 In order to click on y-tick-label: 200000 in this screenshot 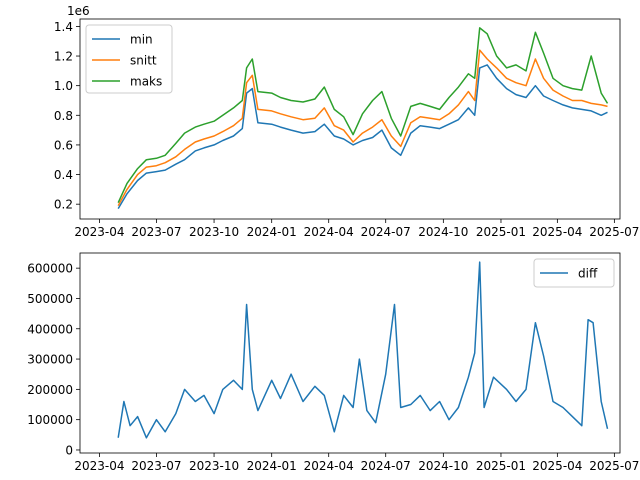, I will do `click(50, 390)`.